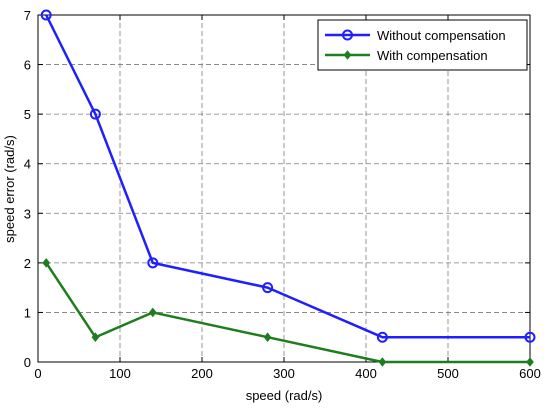  I want to click on y-tick-label: 2, so click(27, 263).